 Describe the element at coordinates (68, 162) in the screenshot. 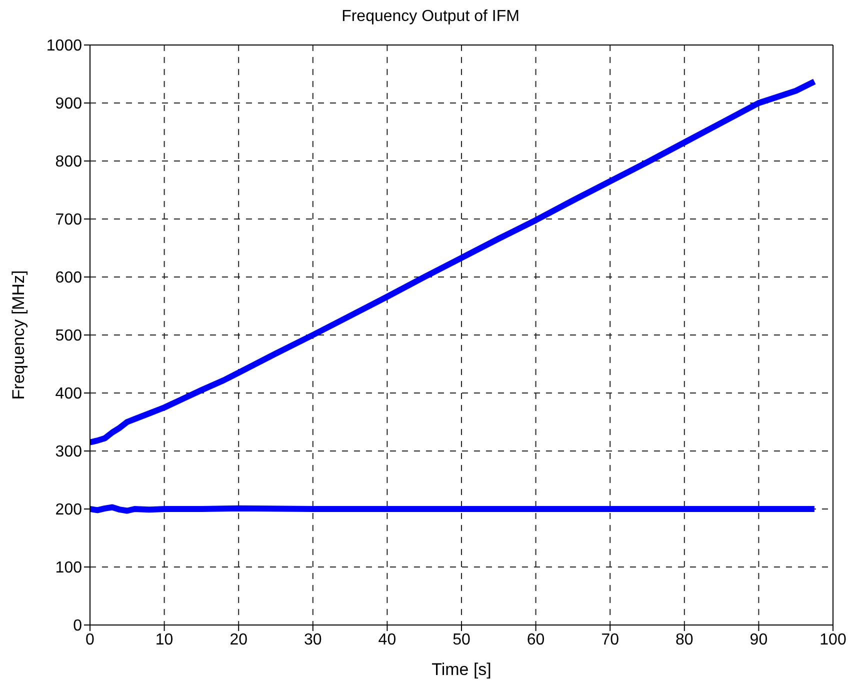

I see `y-tick-label: 800` at that location.